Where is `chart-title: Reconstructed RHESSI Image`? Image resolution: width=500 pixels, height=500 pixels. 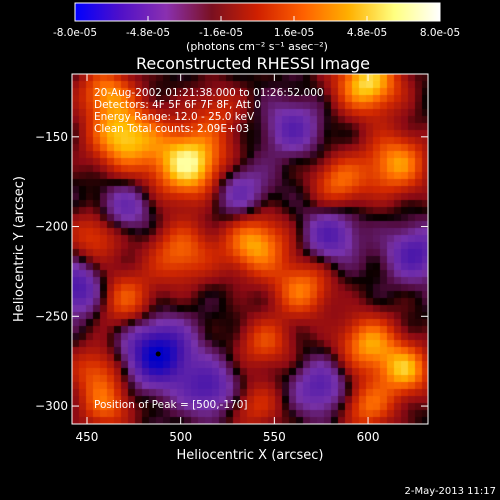
chart-title: Reconstructed RHESSI Image is located at coordinates (253, 63).